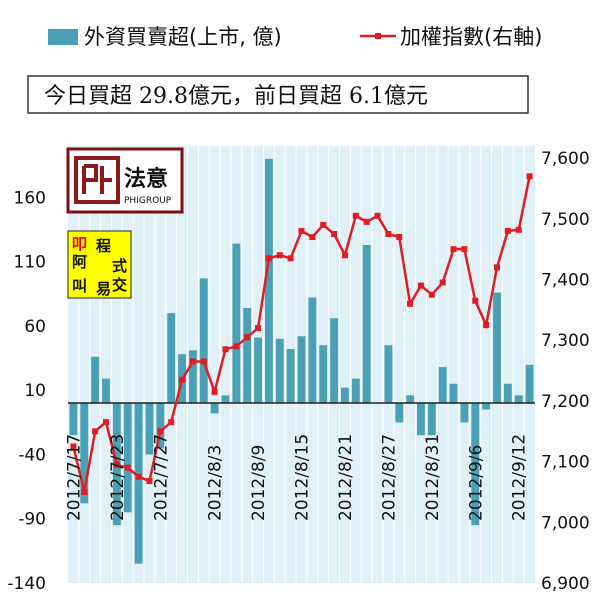  Describe the element at coordinates (565, 341) in the screenshot. I see `right-tick-label: 7,300` at that location.